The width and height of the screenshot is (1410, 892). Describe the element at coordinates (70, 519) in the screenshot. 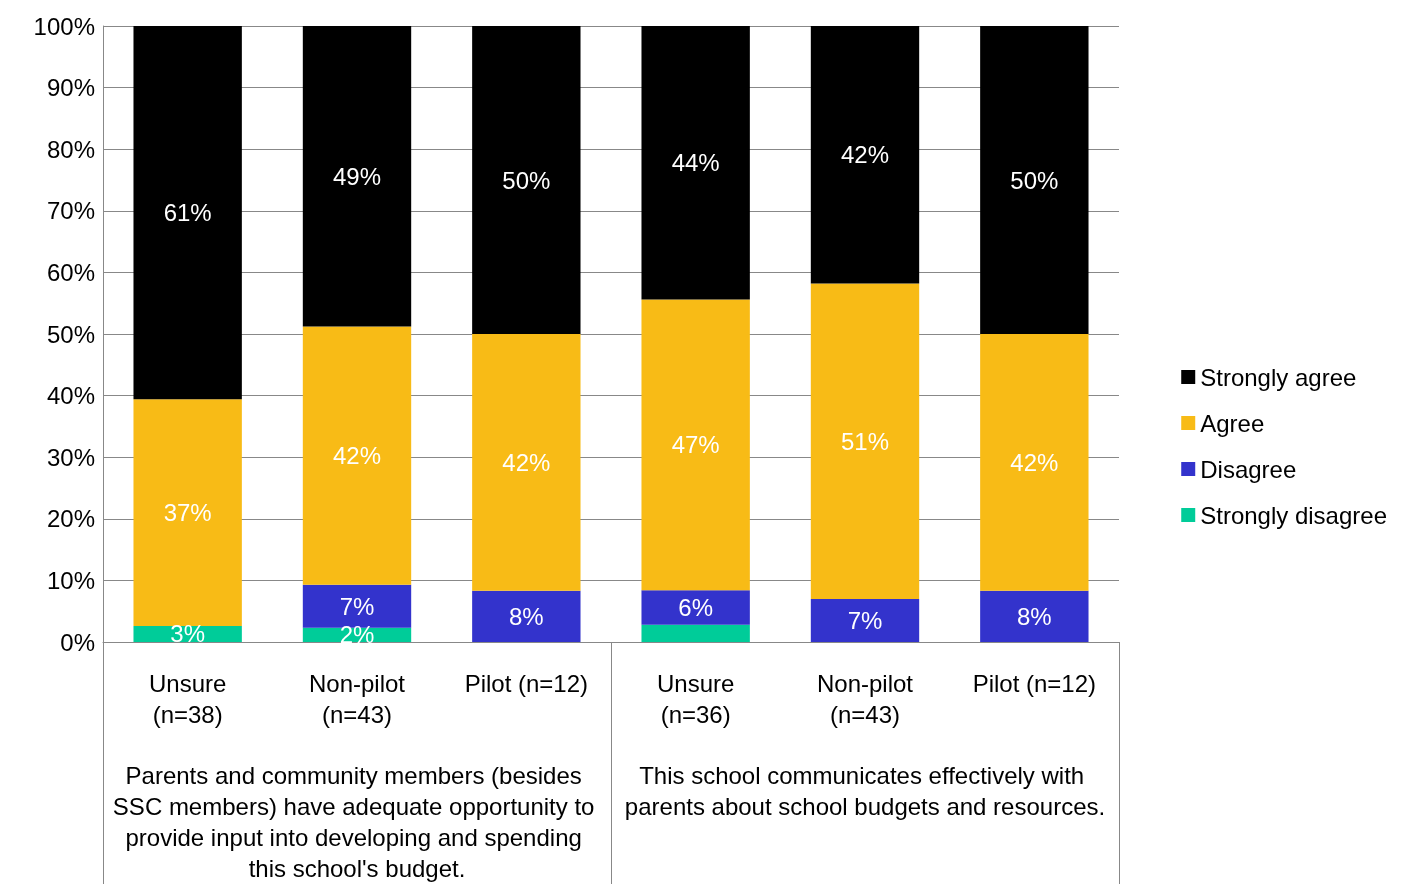

I see `y-tick-label: 20%` at that location.